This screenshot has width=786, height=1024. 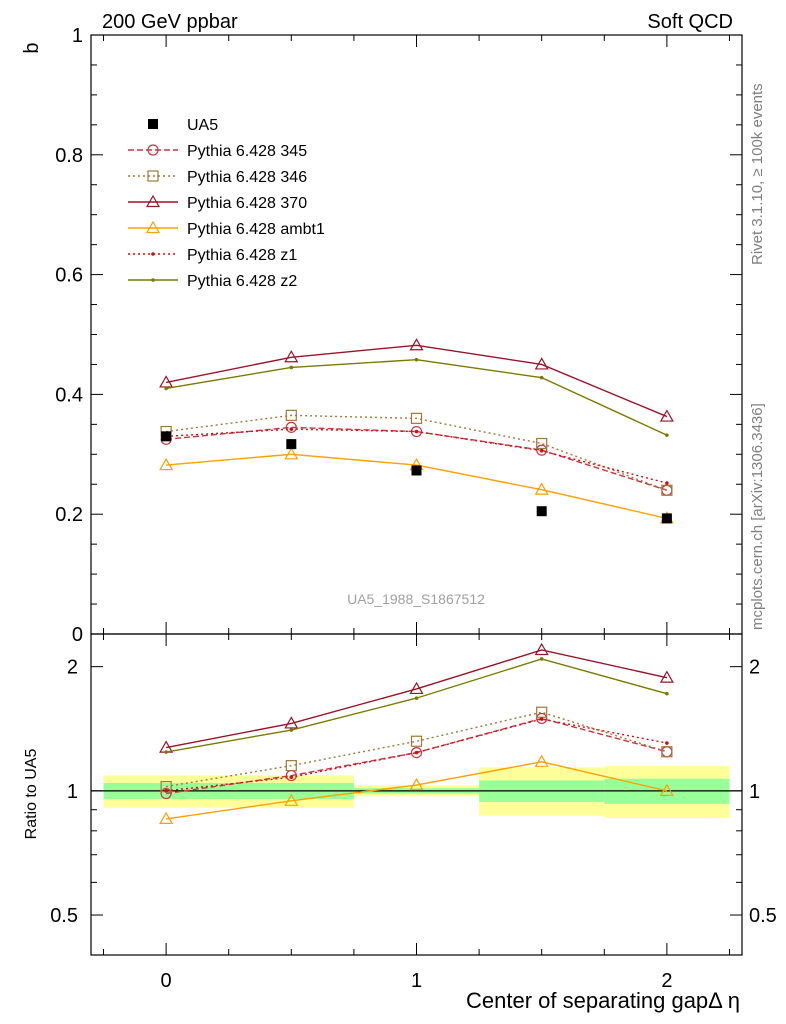 I want to click on y-tick-label: 0.6, so click(x=69, y=276).